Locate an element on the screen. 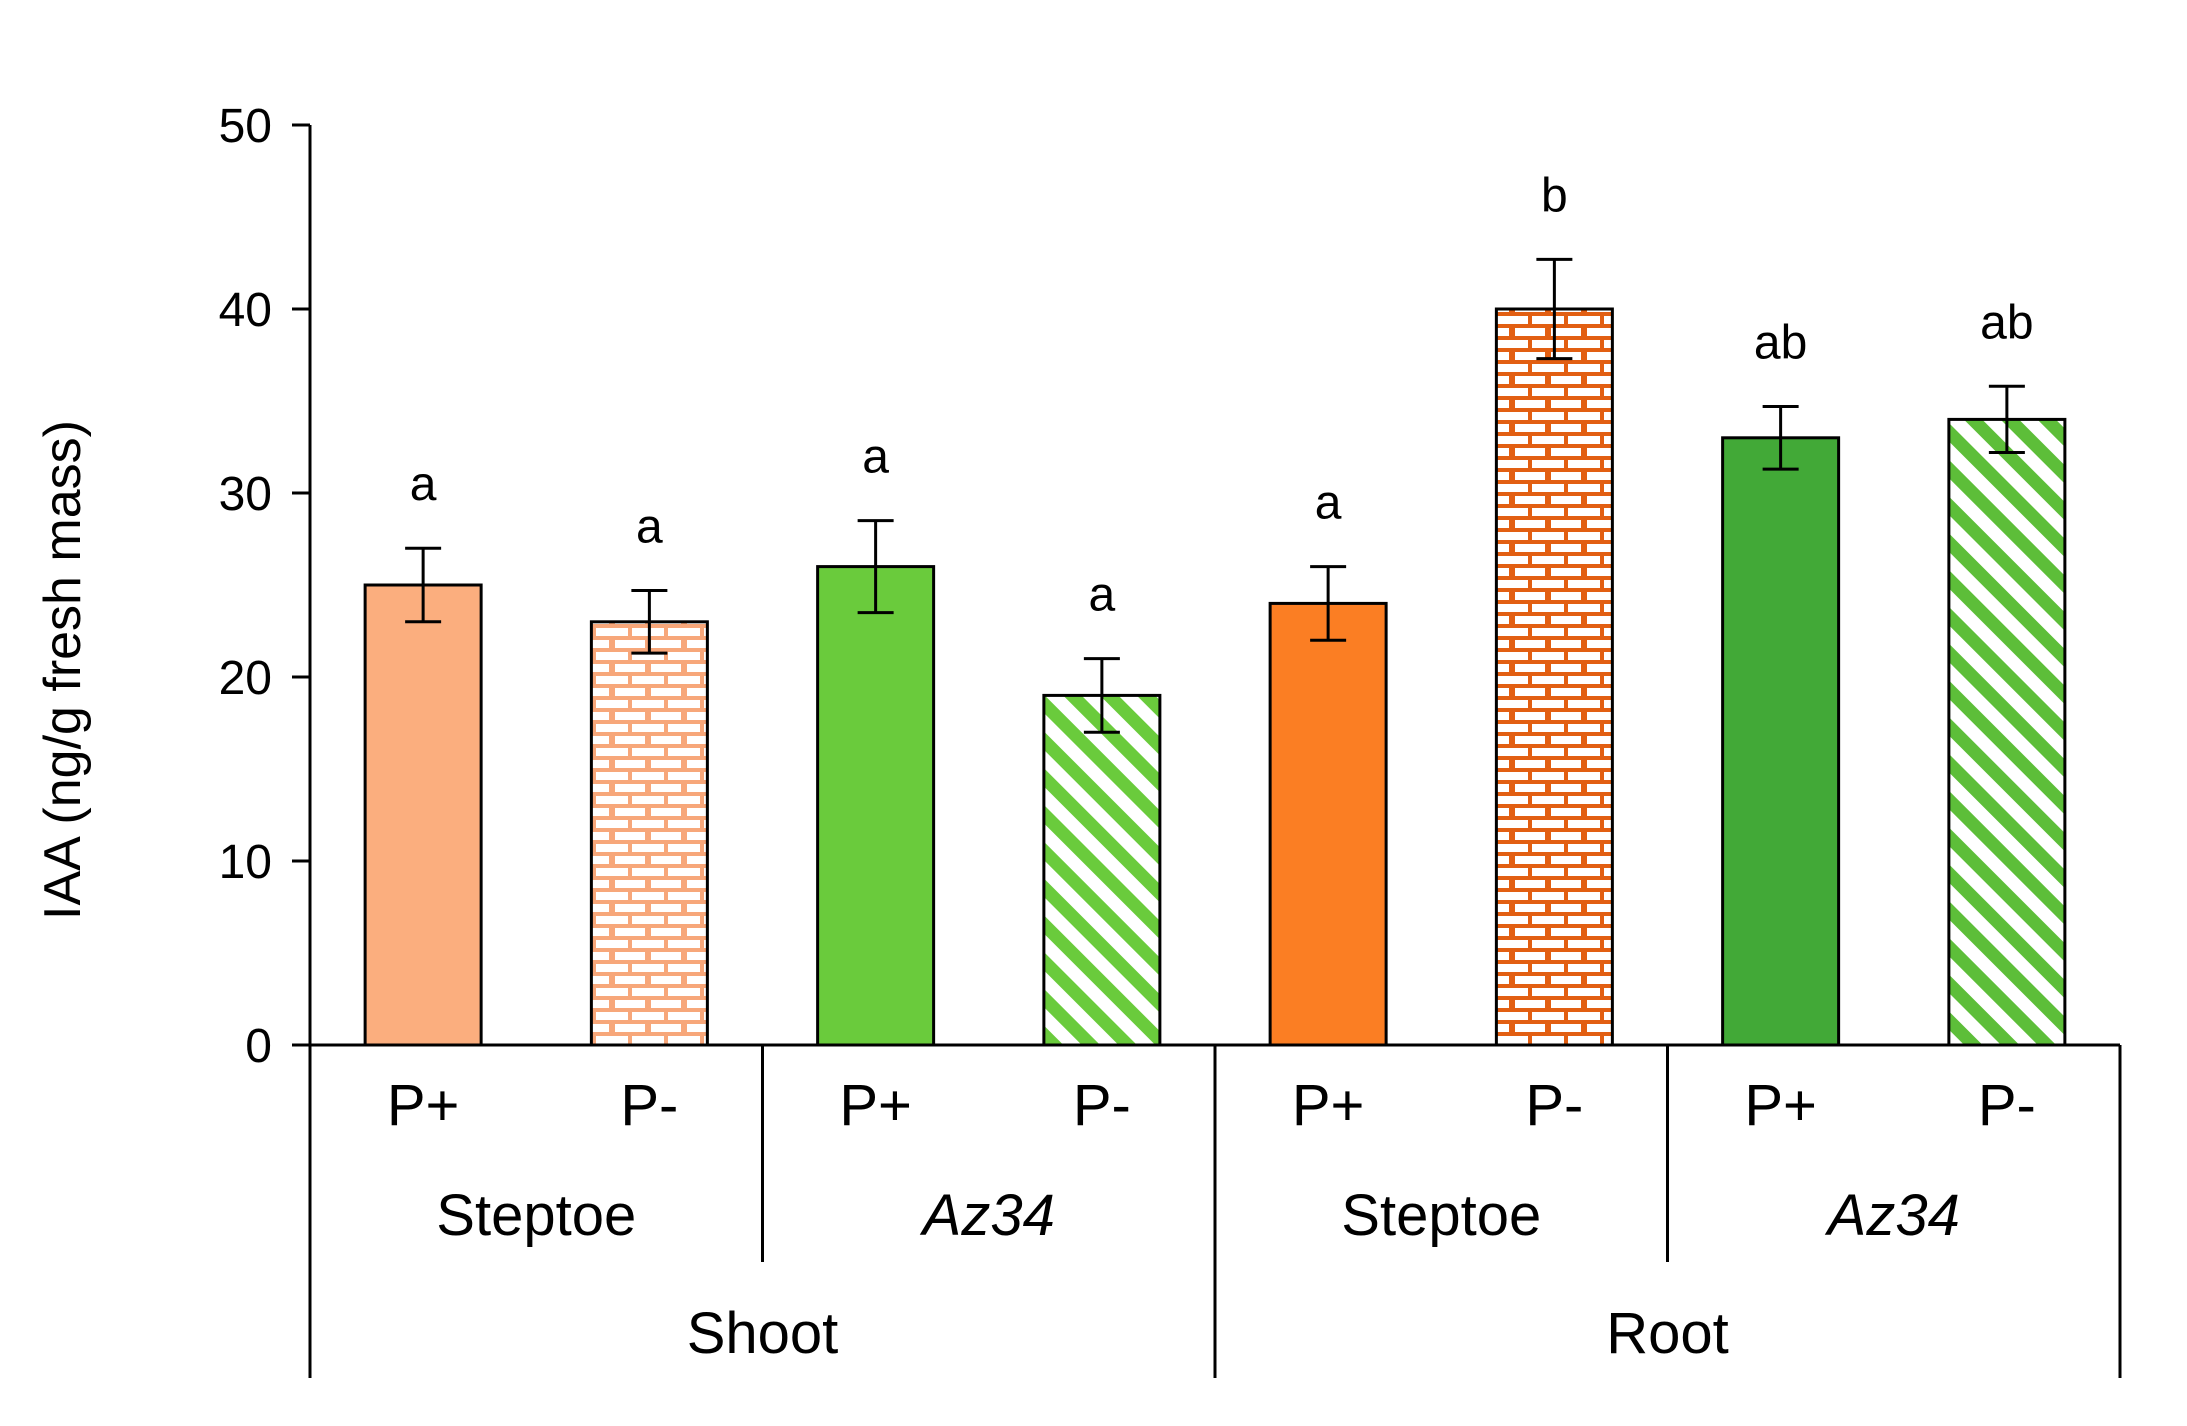 The width and height of the screenshot is (2187, 1426). tissue-label: Root is located at coordinates (1667, 1333).